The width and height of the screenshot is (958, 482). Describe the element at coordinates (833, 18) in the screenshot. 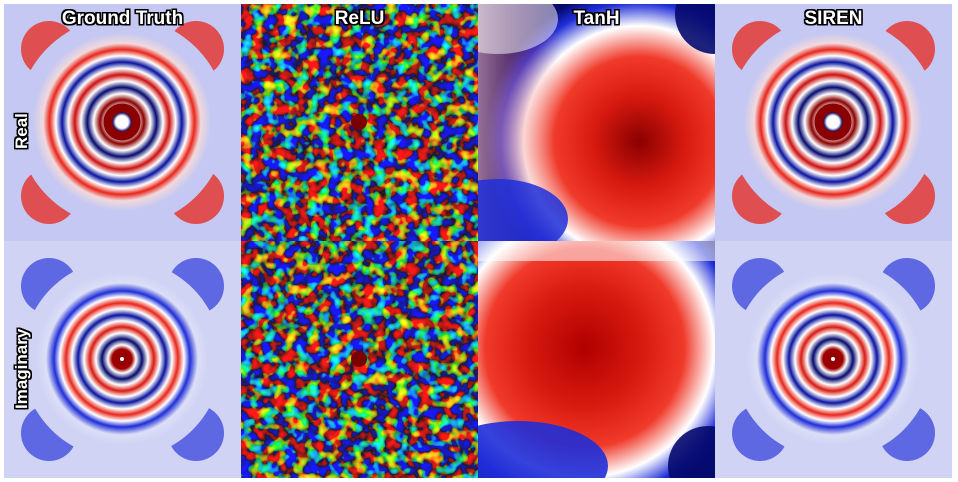

I see `column-title-siren: SIREN` at that location.